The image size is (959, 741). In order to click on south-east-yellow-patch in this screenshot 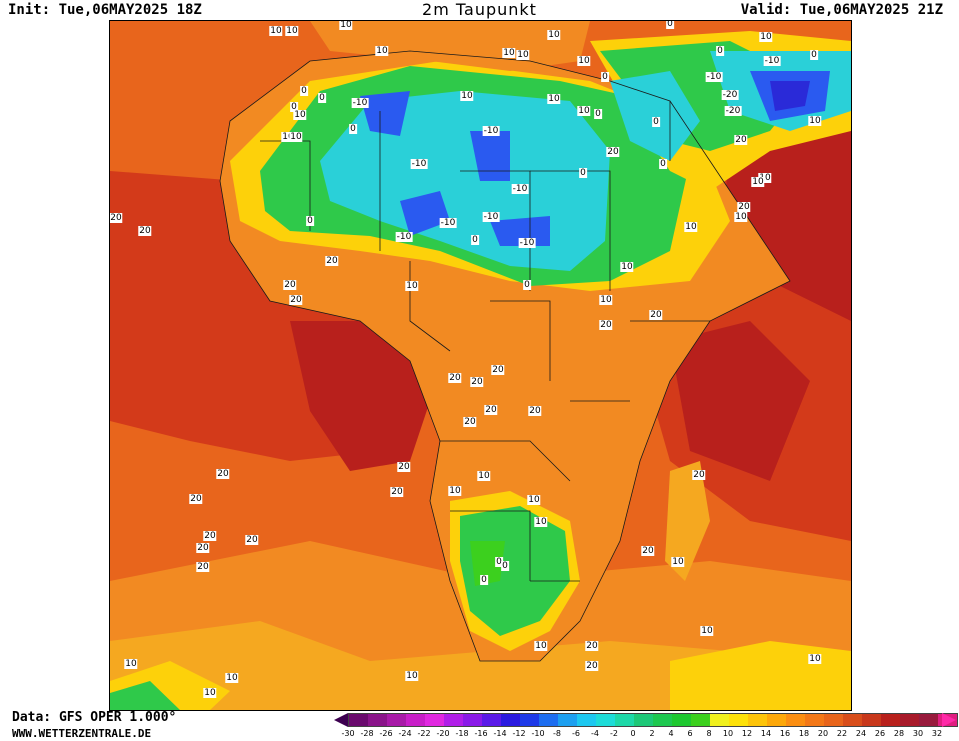, I will do `click(760, 675)`.